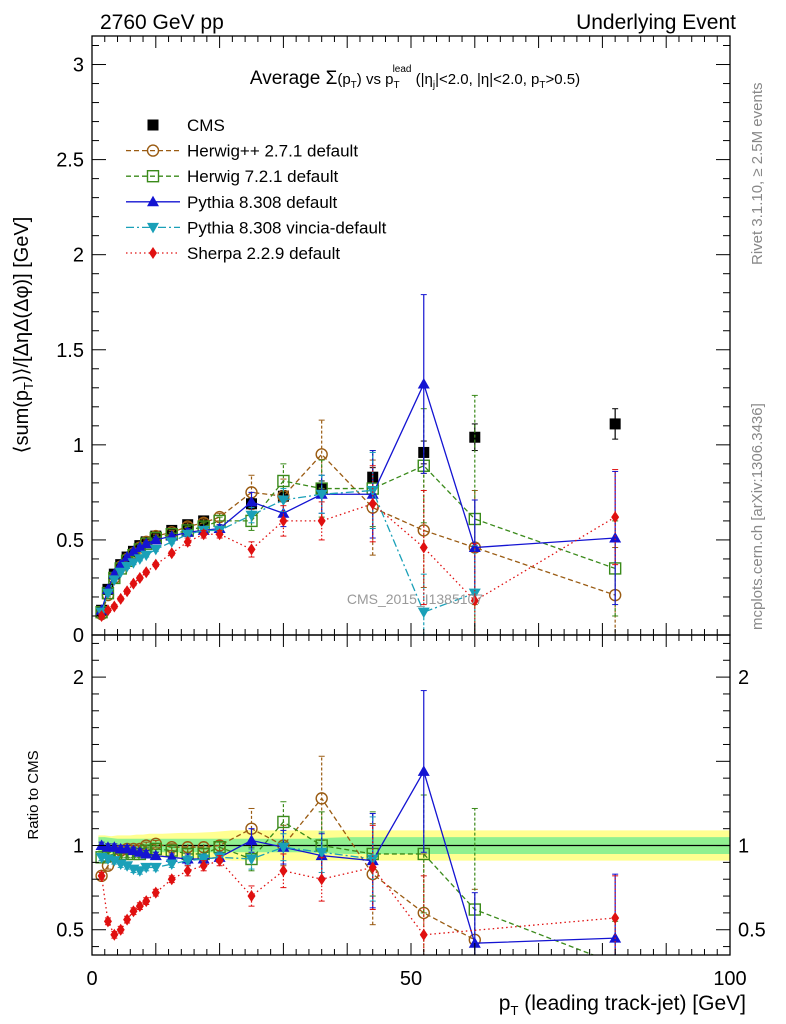  What do you see at coordinates (729, 979) in the screenshot?
I see `x-tick-label: 100` at bounding box center [729, 979].